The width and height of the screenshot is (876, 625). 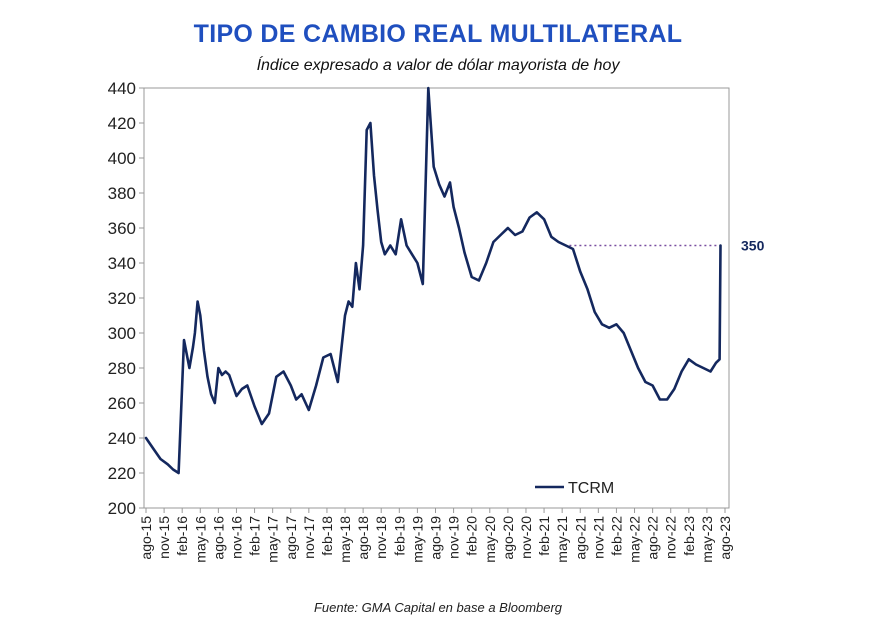 What do you see at coordinates (635, 539) in the screenshot?
I see `x-tick-label: may-22` at bounding box center [635, 539].